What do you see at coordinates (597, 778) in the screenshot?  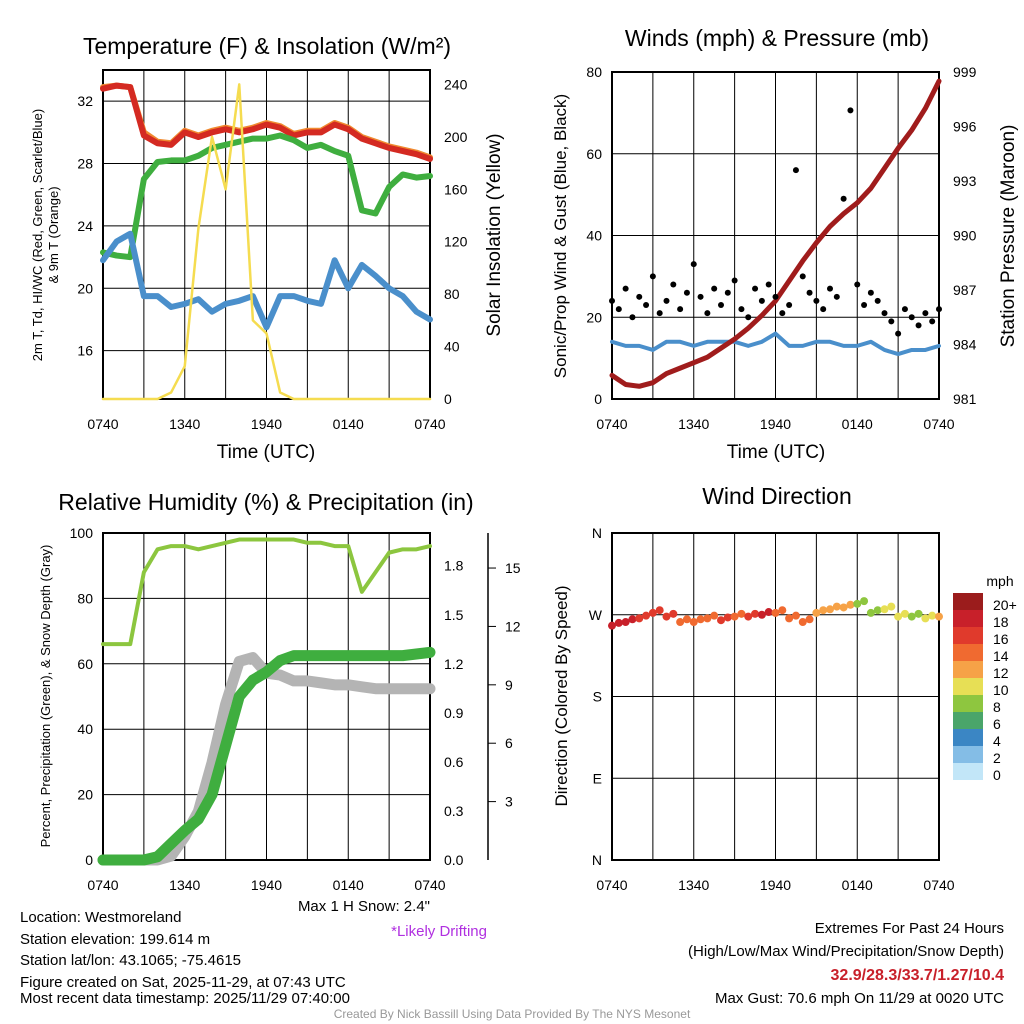 I see `direction-y-tick: E` at bounding box center [597, 778].